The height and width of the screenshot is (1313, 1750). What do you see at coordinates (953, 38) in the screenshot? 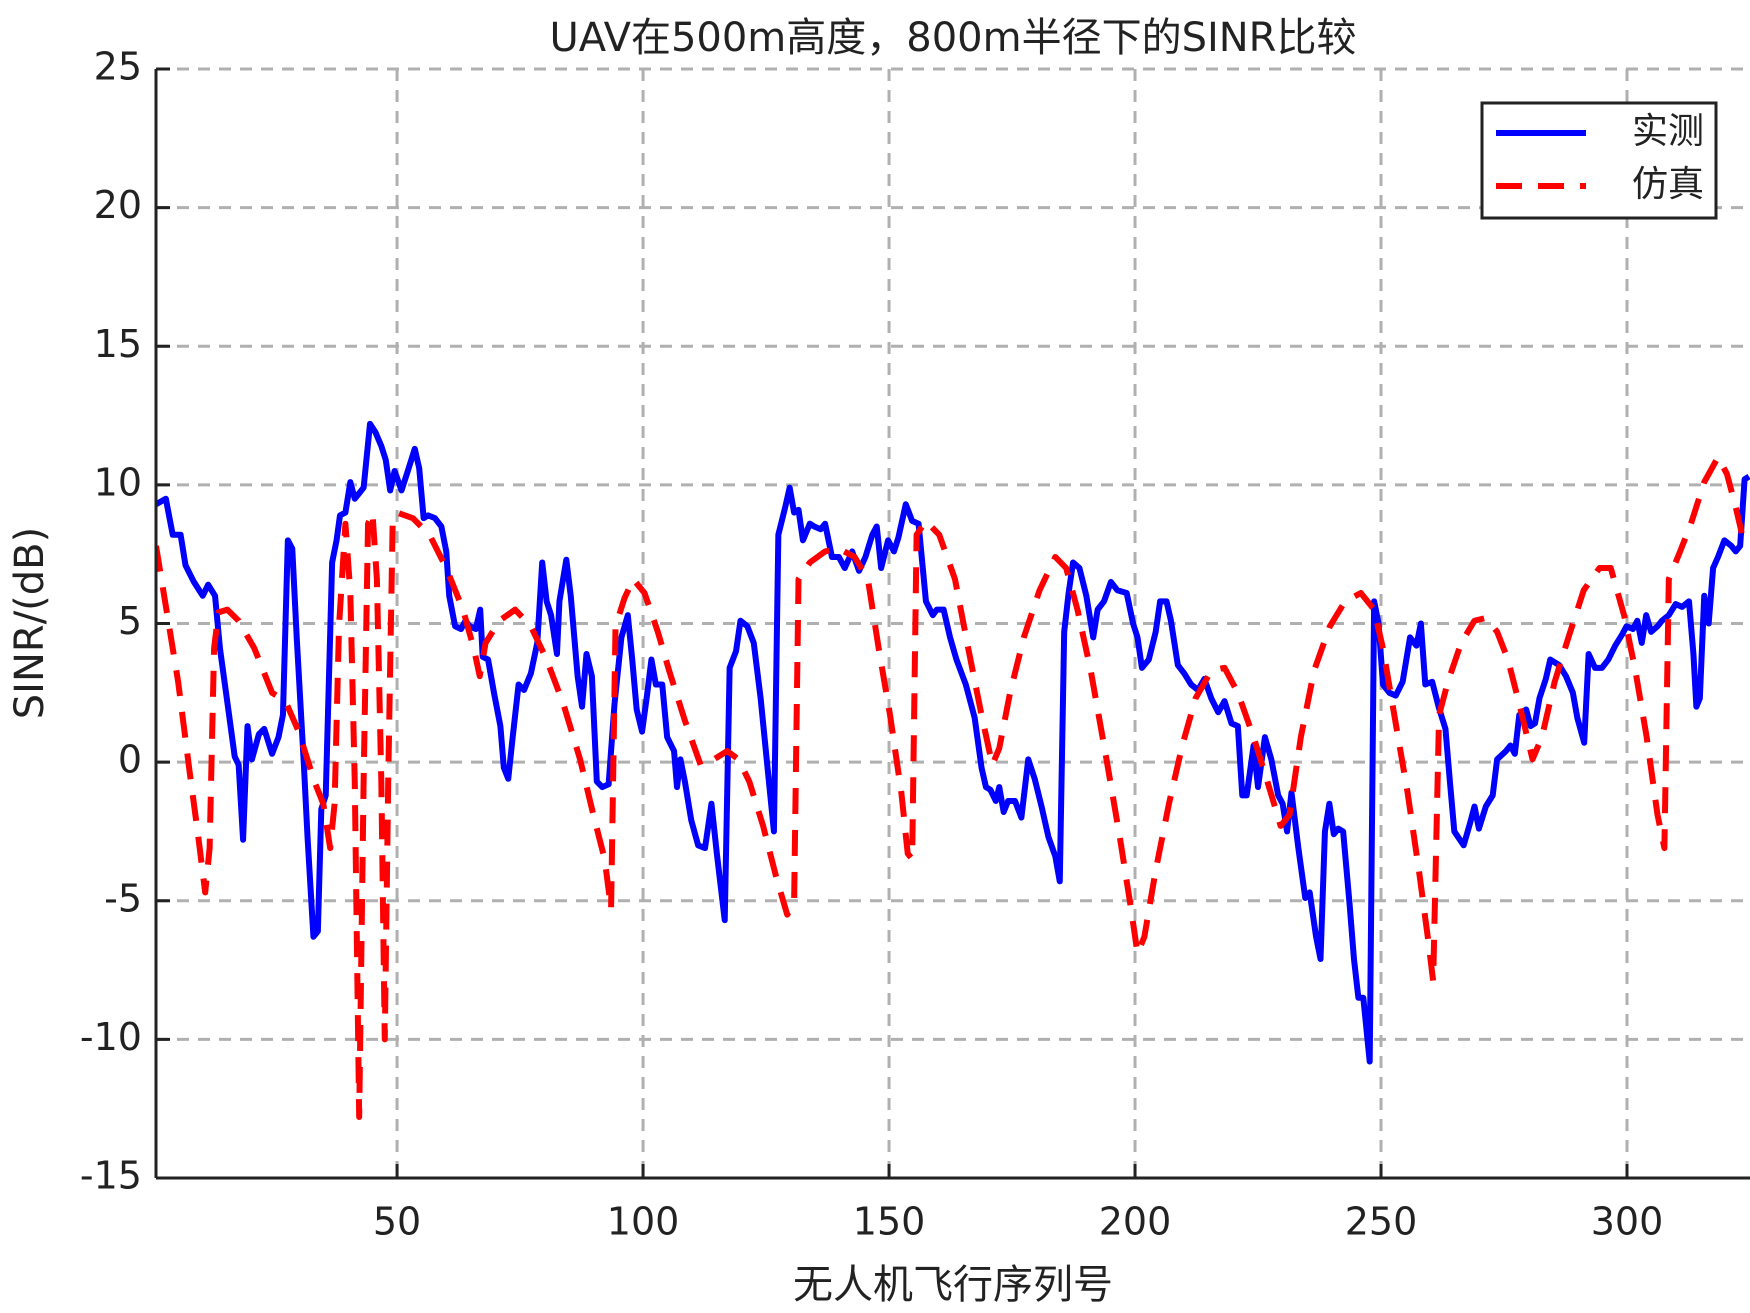
I see `chart-title: UAV在500m高度，800m半径下的SINR比较` at bounding box center [953, 38].